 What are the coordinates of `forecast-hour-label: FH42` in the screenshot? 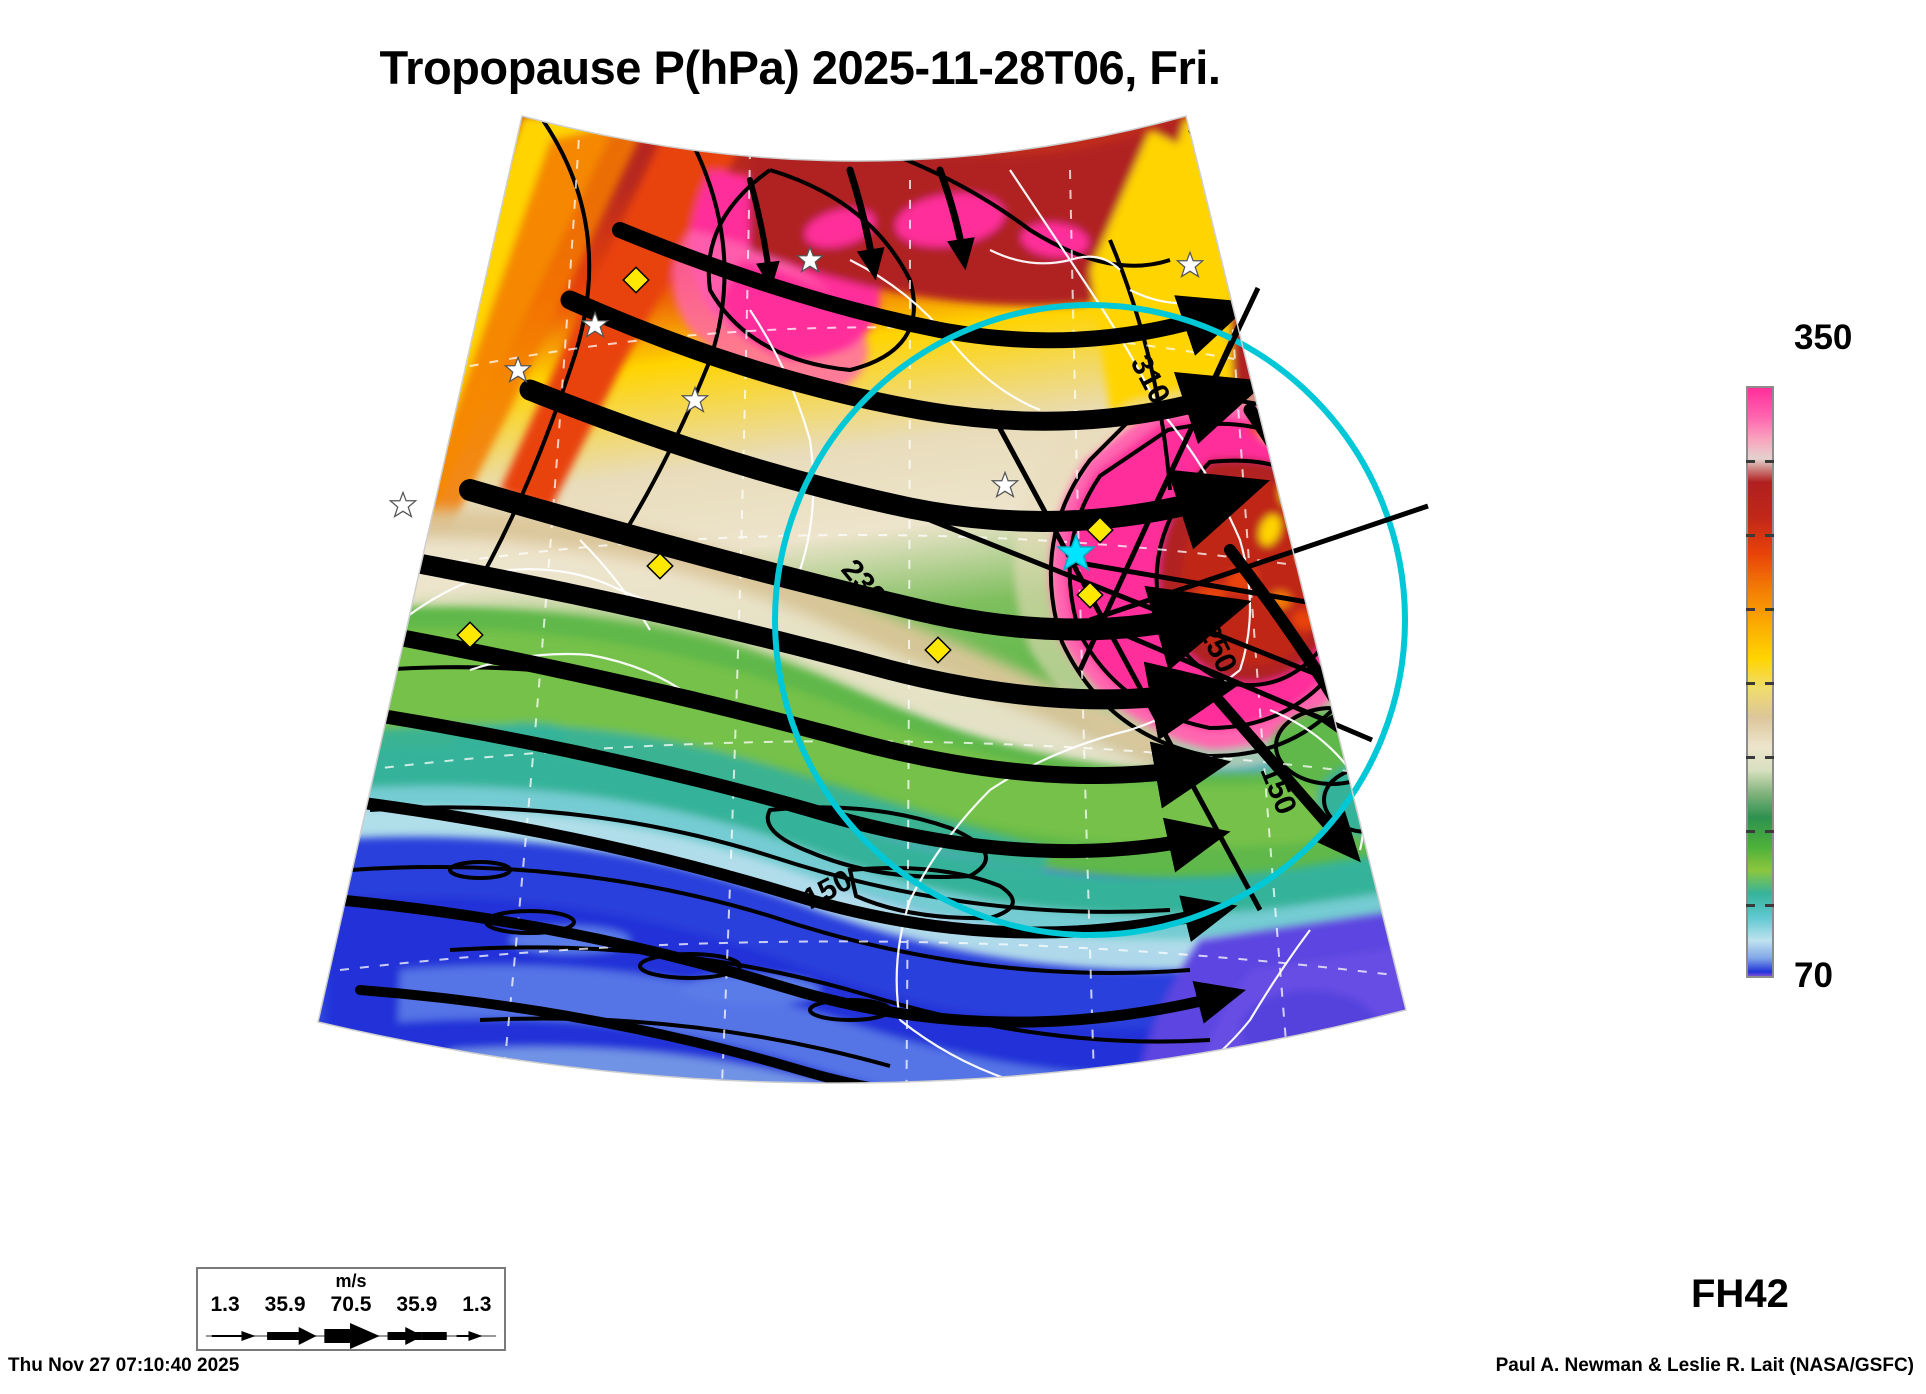 It's located at (1740, 1294).